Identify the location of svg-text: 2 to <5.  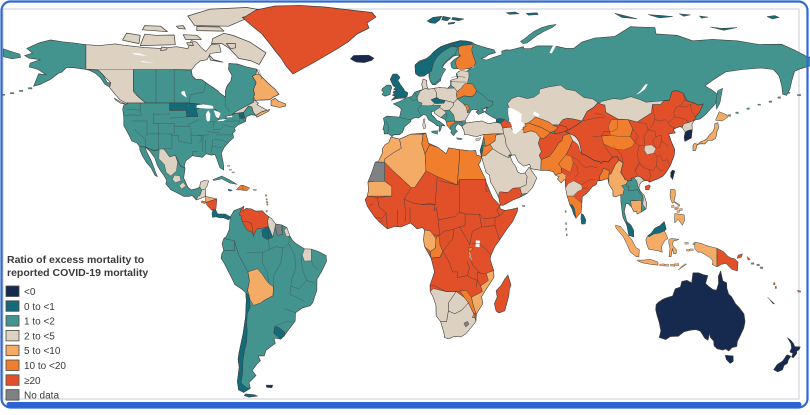
(39, 336).